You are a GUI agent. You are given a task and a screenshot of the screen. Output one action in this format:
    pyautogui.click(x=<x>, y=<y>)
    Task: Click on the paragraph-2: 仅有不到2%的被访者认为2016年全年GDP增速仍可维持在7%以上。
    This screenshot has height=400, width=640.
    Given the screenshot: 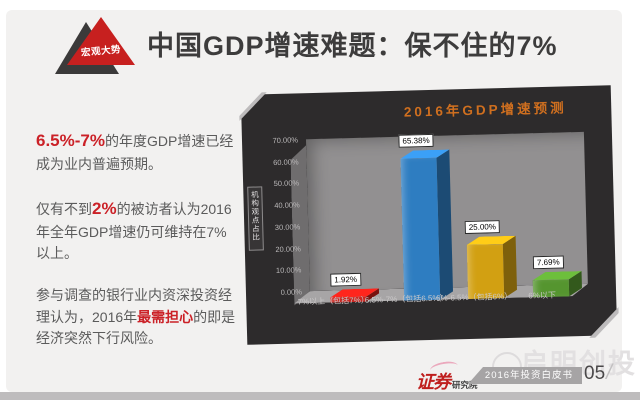 What is the action you would take?
    pyautogui.click(x=136, y=230)
    